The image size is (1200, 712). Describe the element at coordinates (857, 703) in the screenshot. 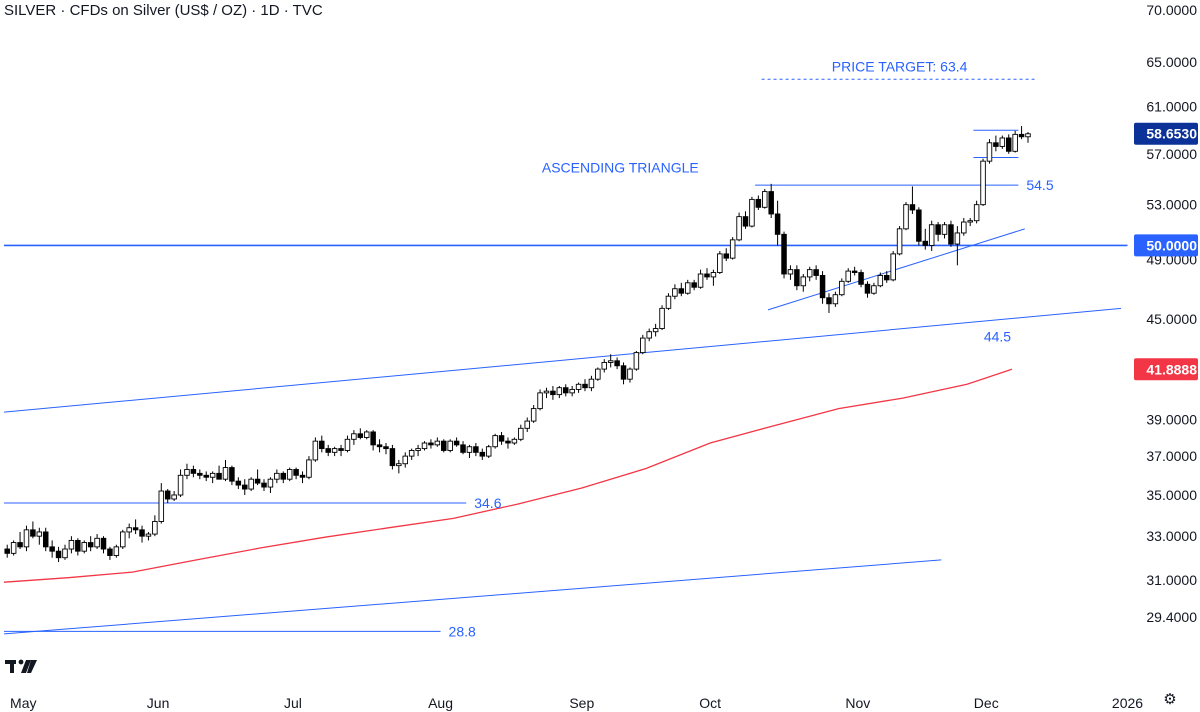

I see `time-tick-label: Nov` at that location.